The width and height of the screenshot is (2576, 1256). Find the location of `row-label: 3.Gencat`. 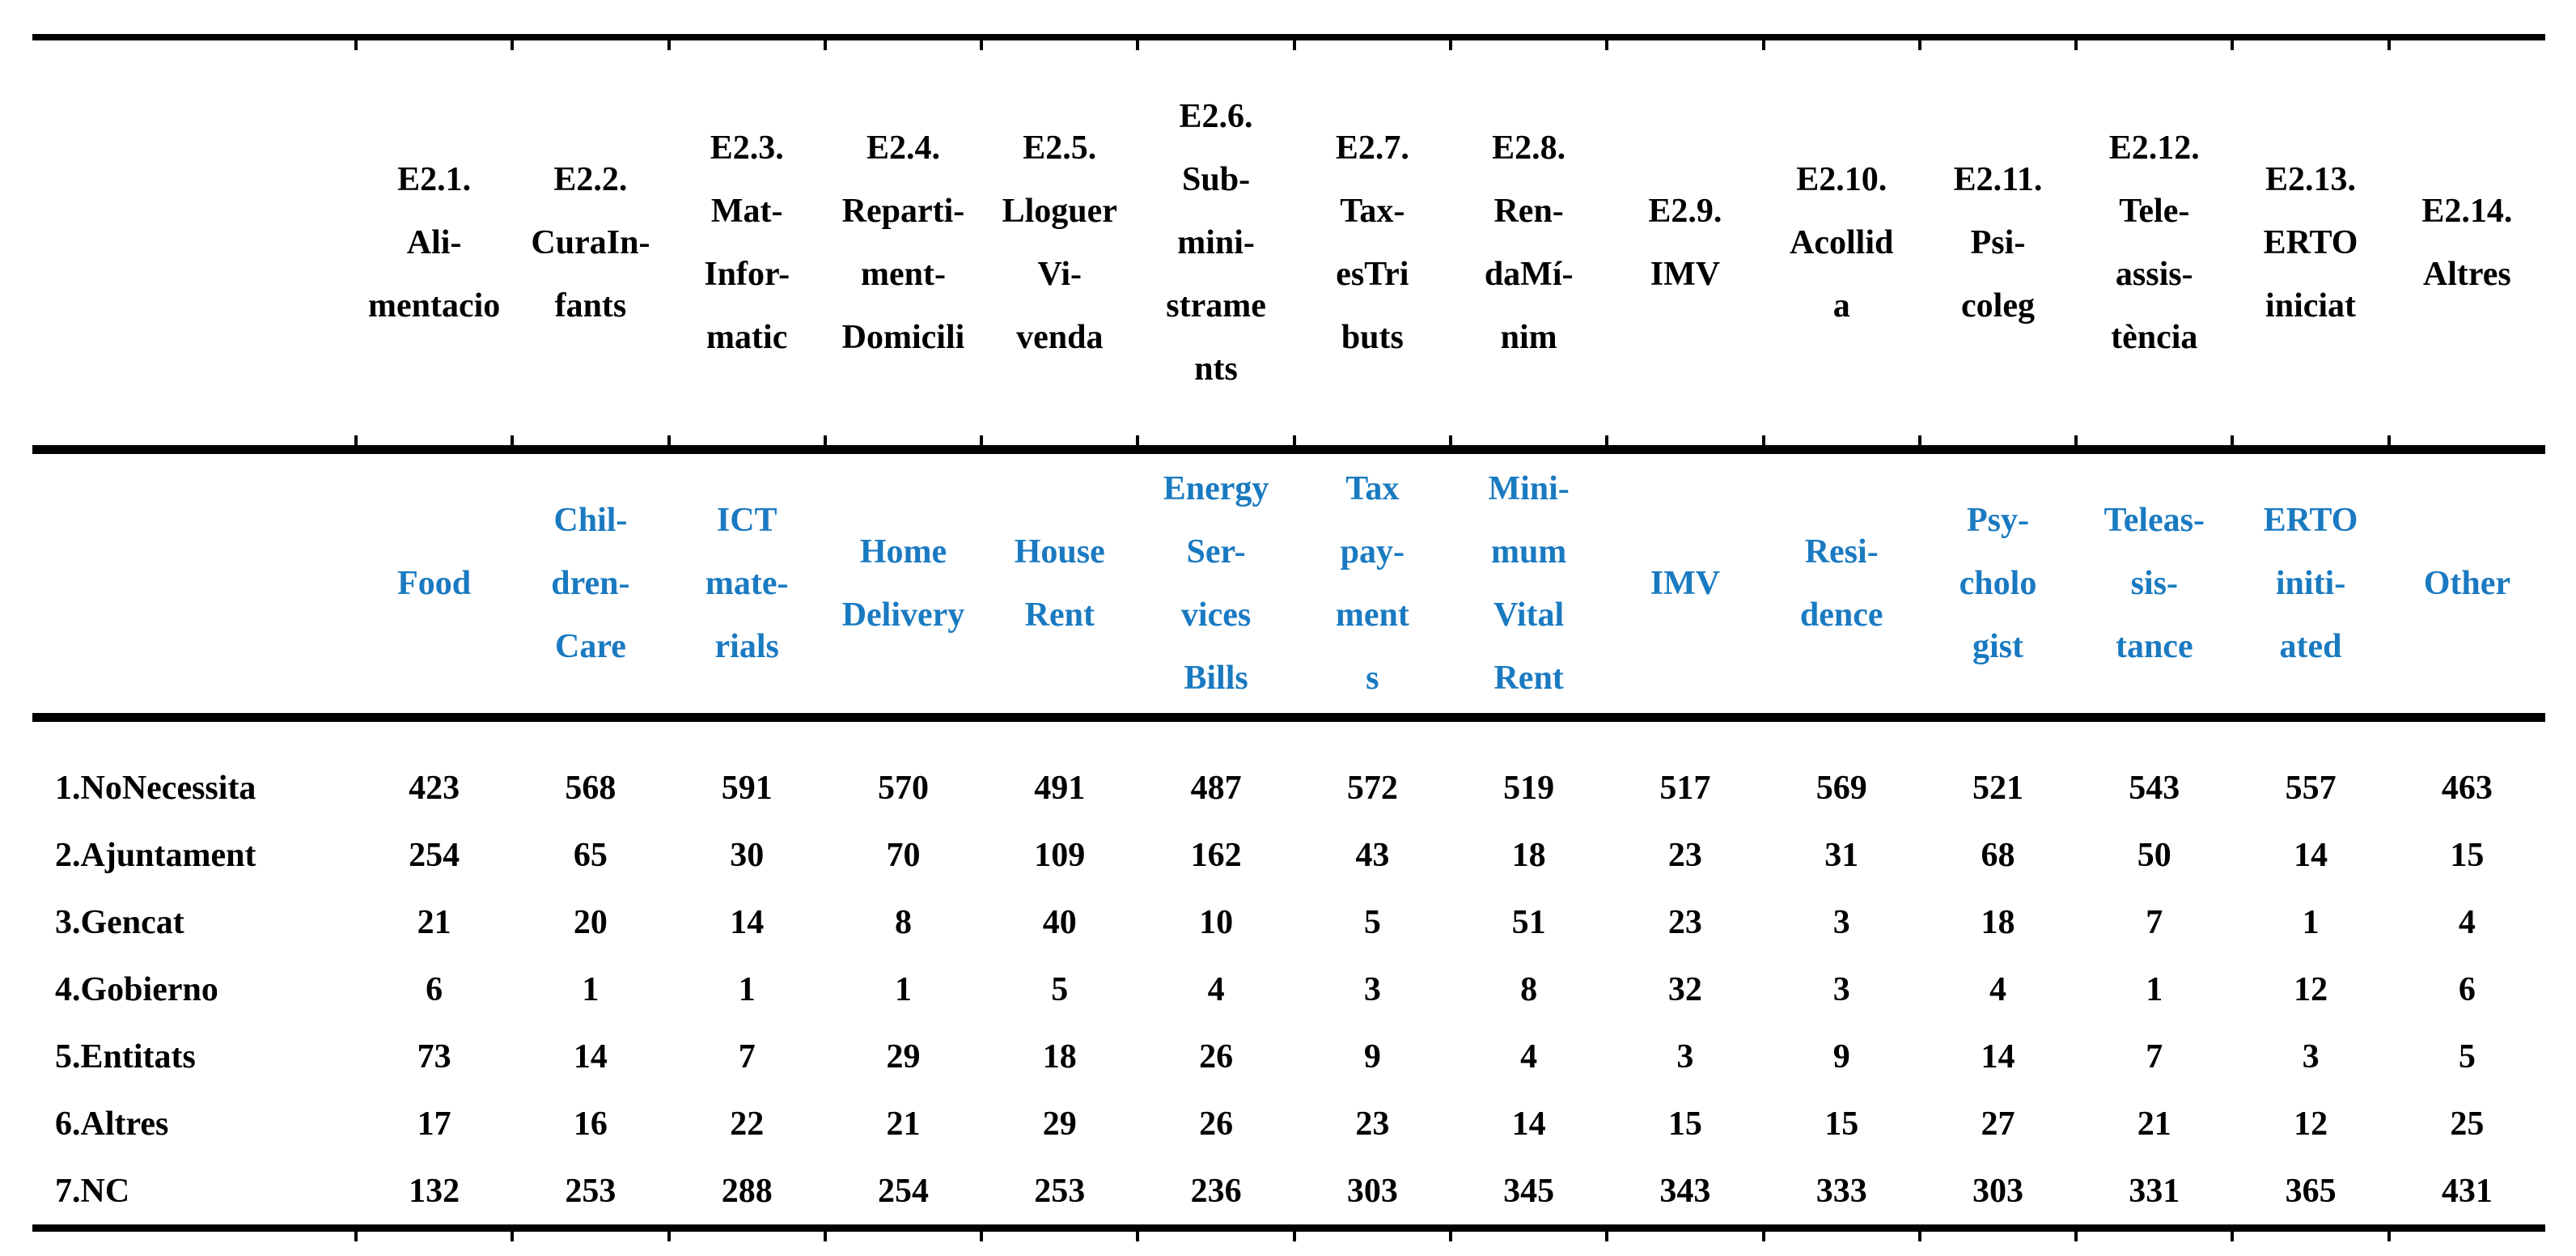

row-label: 3.Gencat is located at coordinates (119, 922).